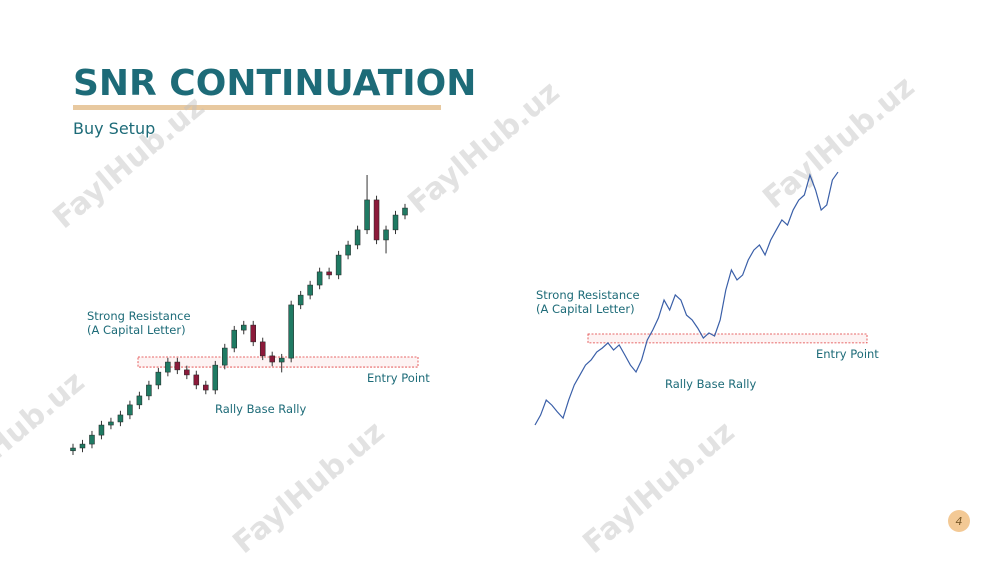 This screenshot has height=562, width=1000. What do you see at coordinates (114, 128) in the screenshot?
I see `subtitle: Buy Setup` at bounding box center [114, 128].